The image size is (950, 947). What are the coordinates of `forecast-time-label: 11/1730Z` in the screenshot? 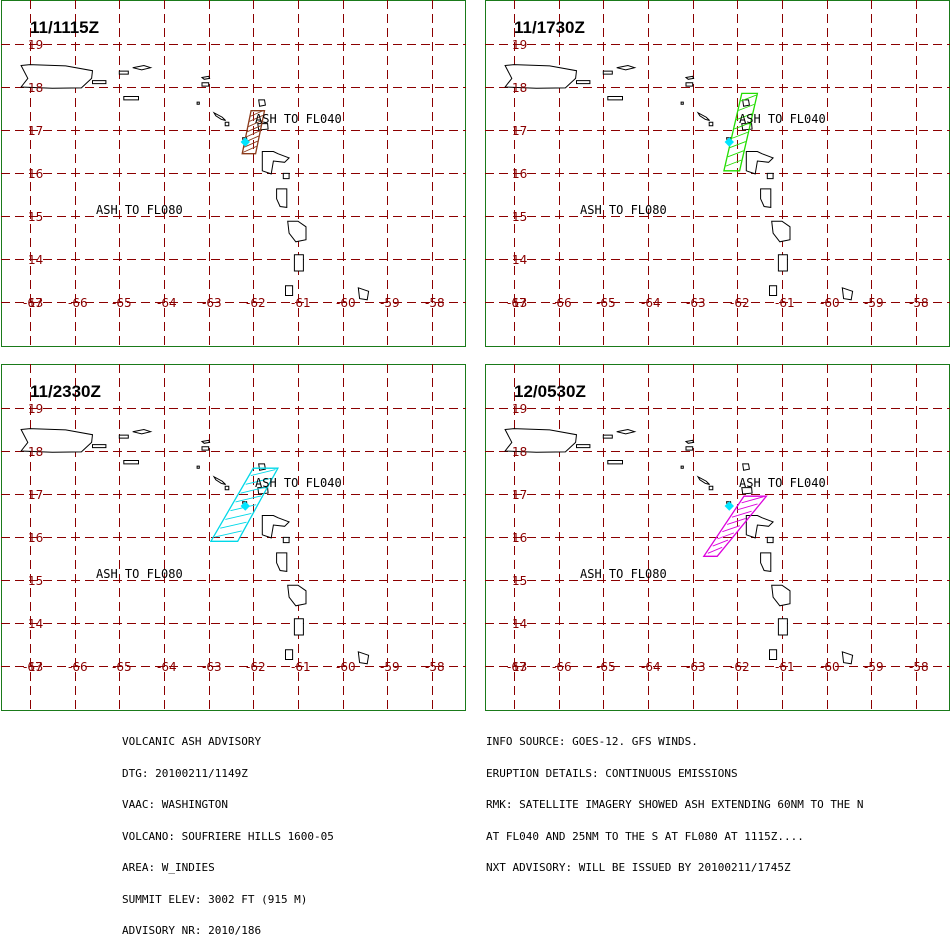 It's located at (549, 27).